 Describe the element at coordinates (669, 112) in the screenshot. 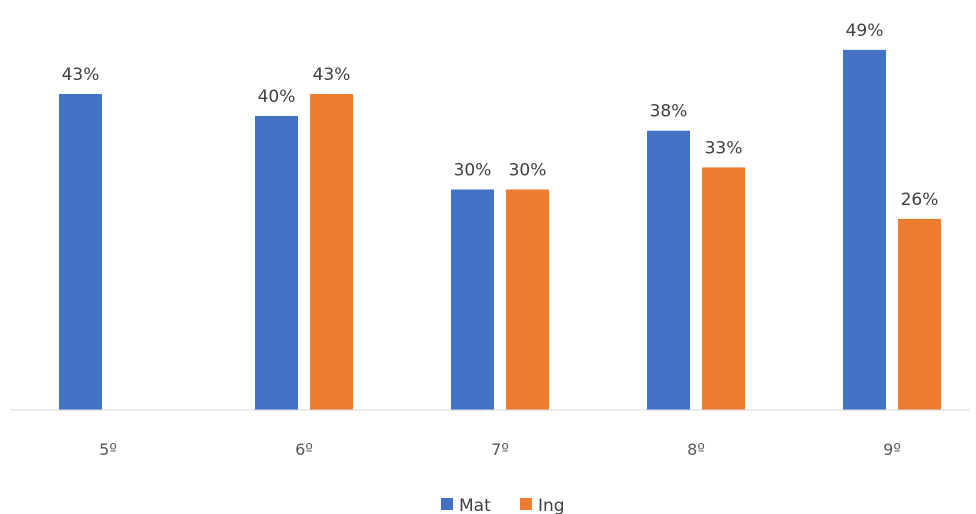

I see `data-label-mat-8: 38%` at that location.